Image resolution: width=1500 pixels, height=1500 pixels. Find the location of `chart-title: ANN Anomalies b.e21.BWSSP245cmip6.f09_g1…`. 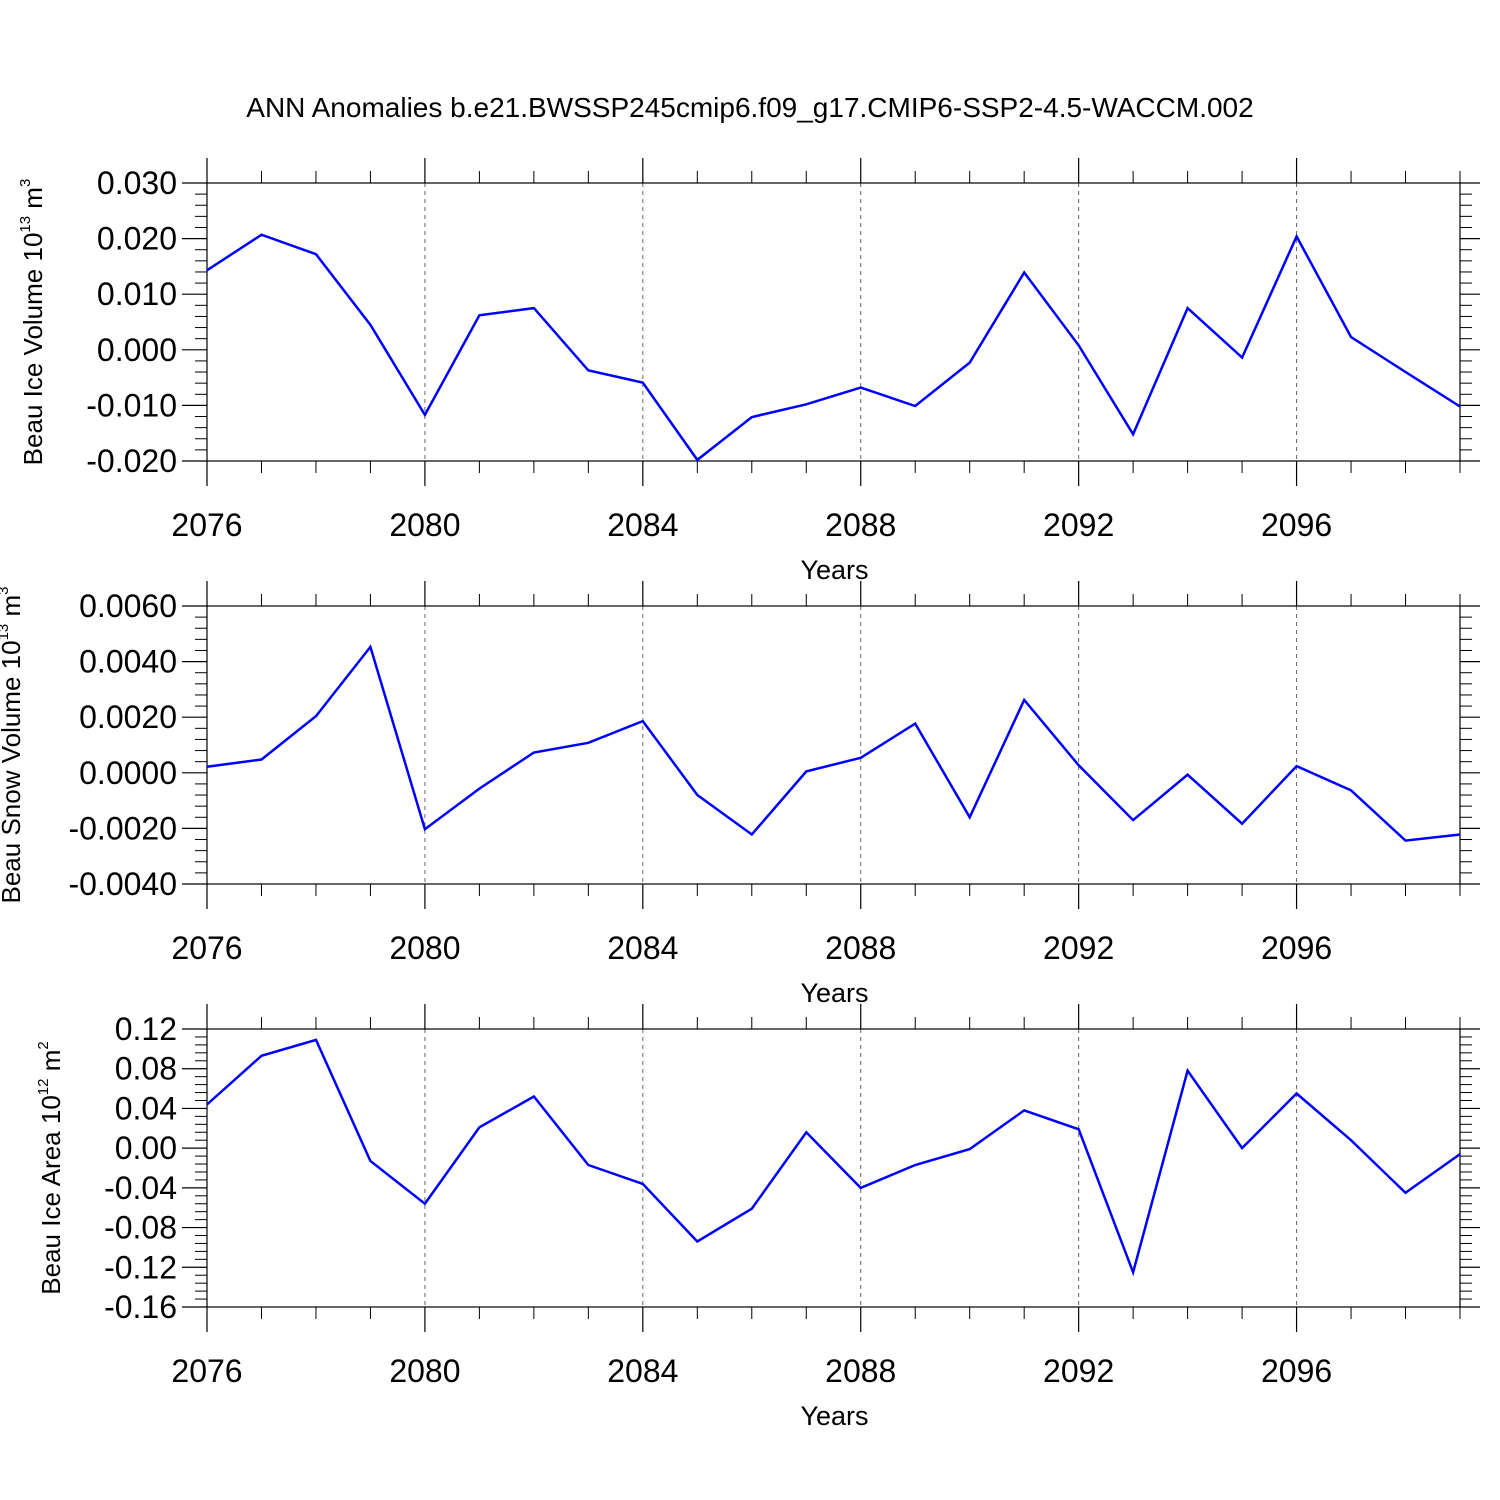

chart-title: ANN Anomalies b.e21.BWSSP245cmip6.f09_g1… is located at coordinates (750, 107).